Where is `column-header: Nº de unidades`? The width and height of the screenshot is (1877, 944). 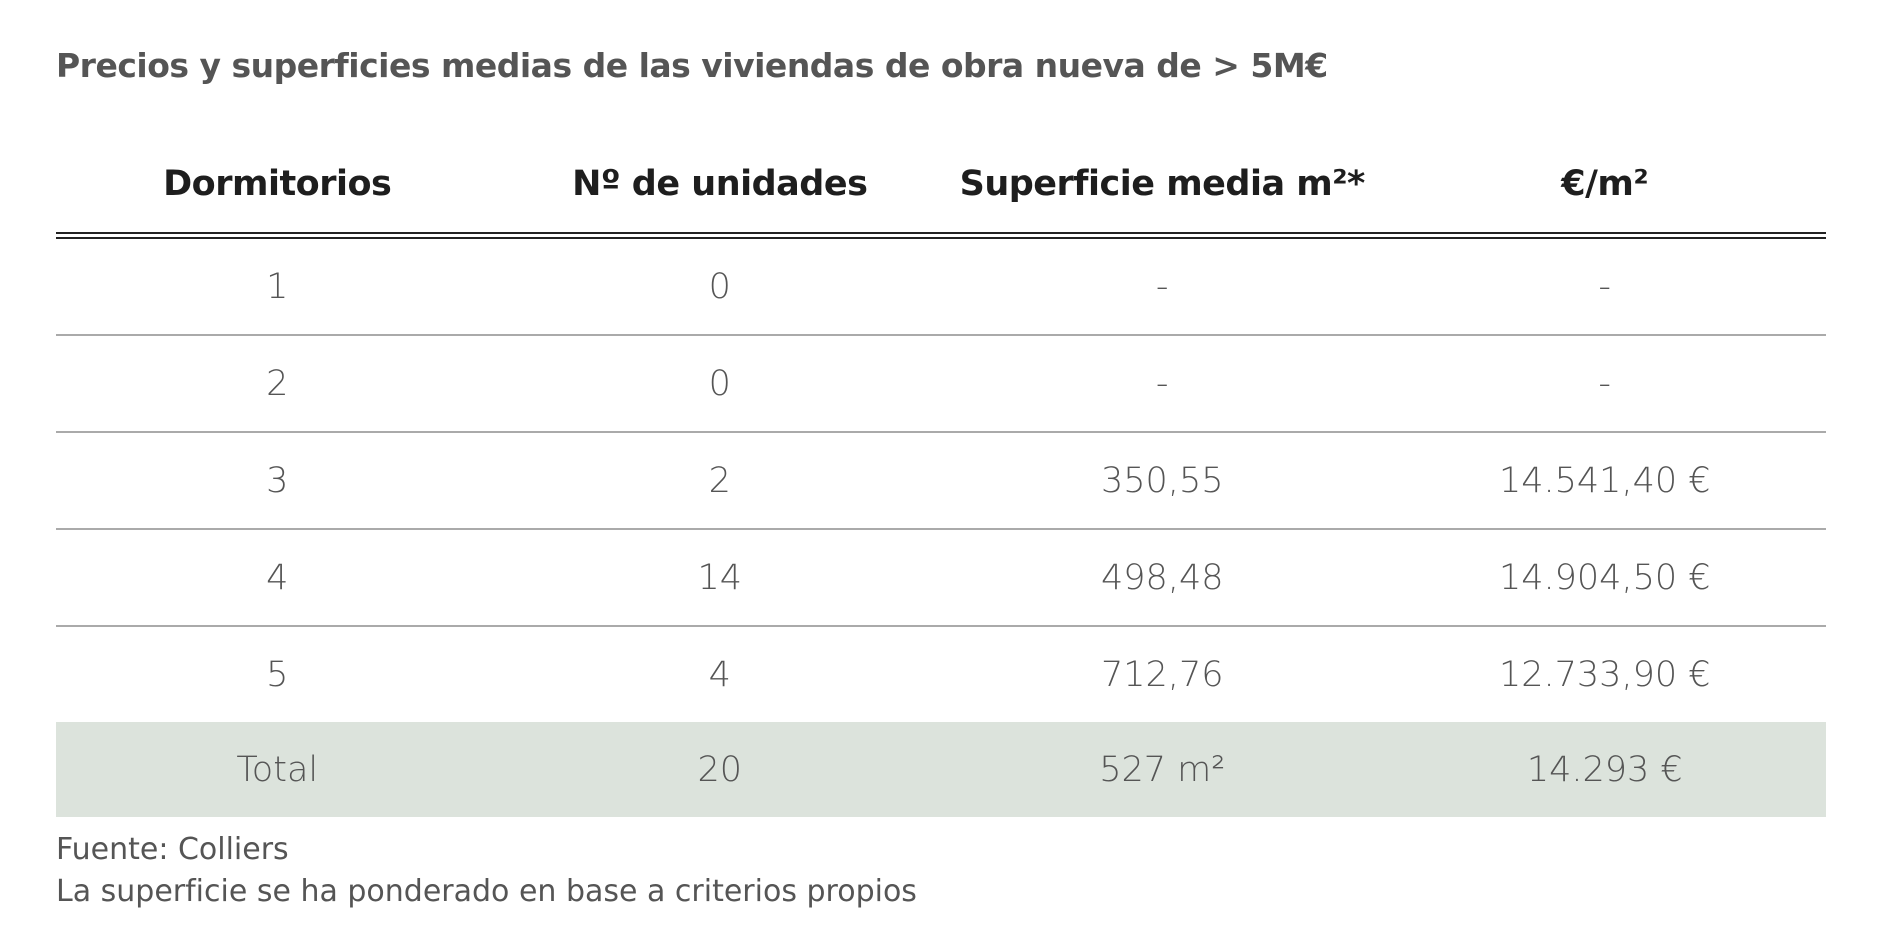
column-header: Nº de unidades is located at coordinates (719, 187).